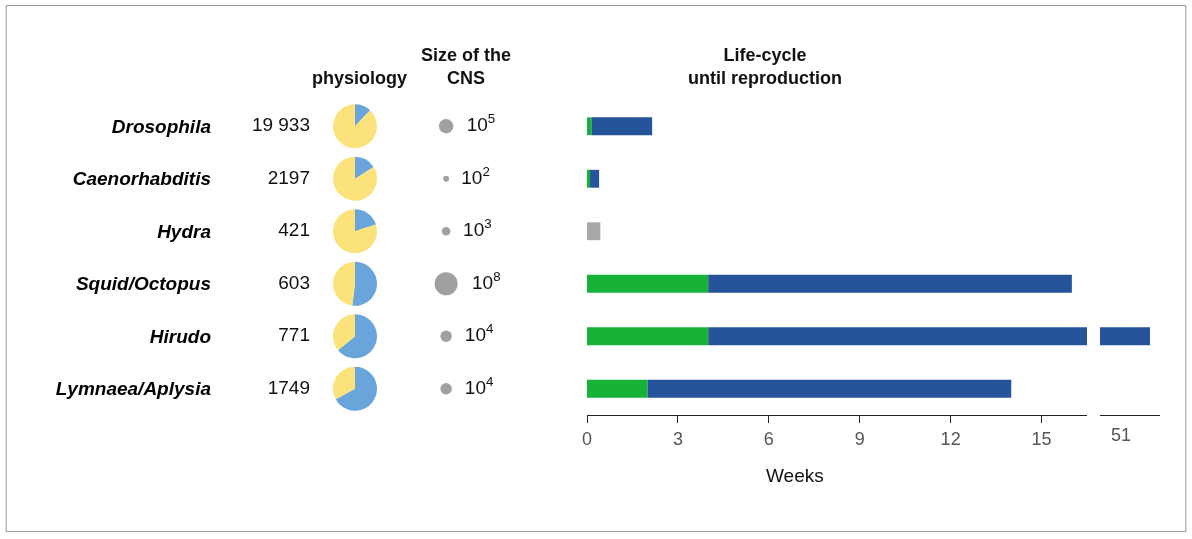  What do you see at coordinates (587, 438) in the screenshot?
I see `x-tick-label: 0` at bounding box center [587, 438].